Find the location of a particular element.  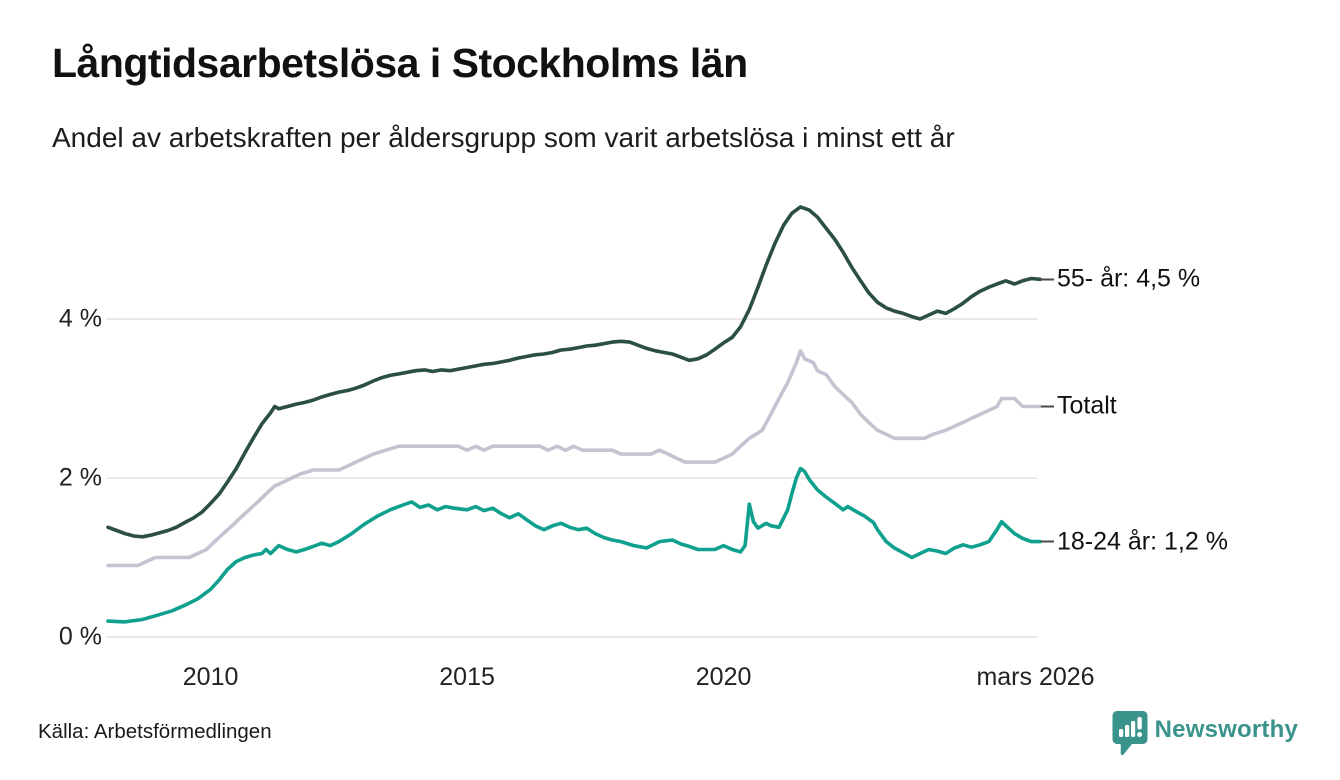

page-title: Långtidsarbetslösa i Stockholms län is located at coordinates (400, 63).